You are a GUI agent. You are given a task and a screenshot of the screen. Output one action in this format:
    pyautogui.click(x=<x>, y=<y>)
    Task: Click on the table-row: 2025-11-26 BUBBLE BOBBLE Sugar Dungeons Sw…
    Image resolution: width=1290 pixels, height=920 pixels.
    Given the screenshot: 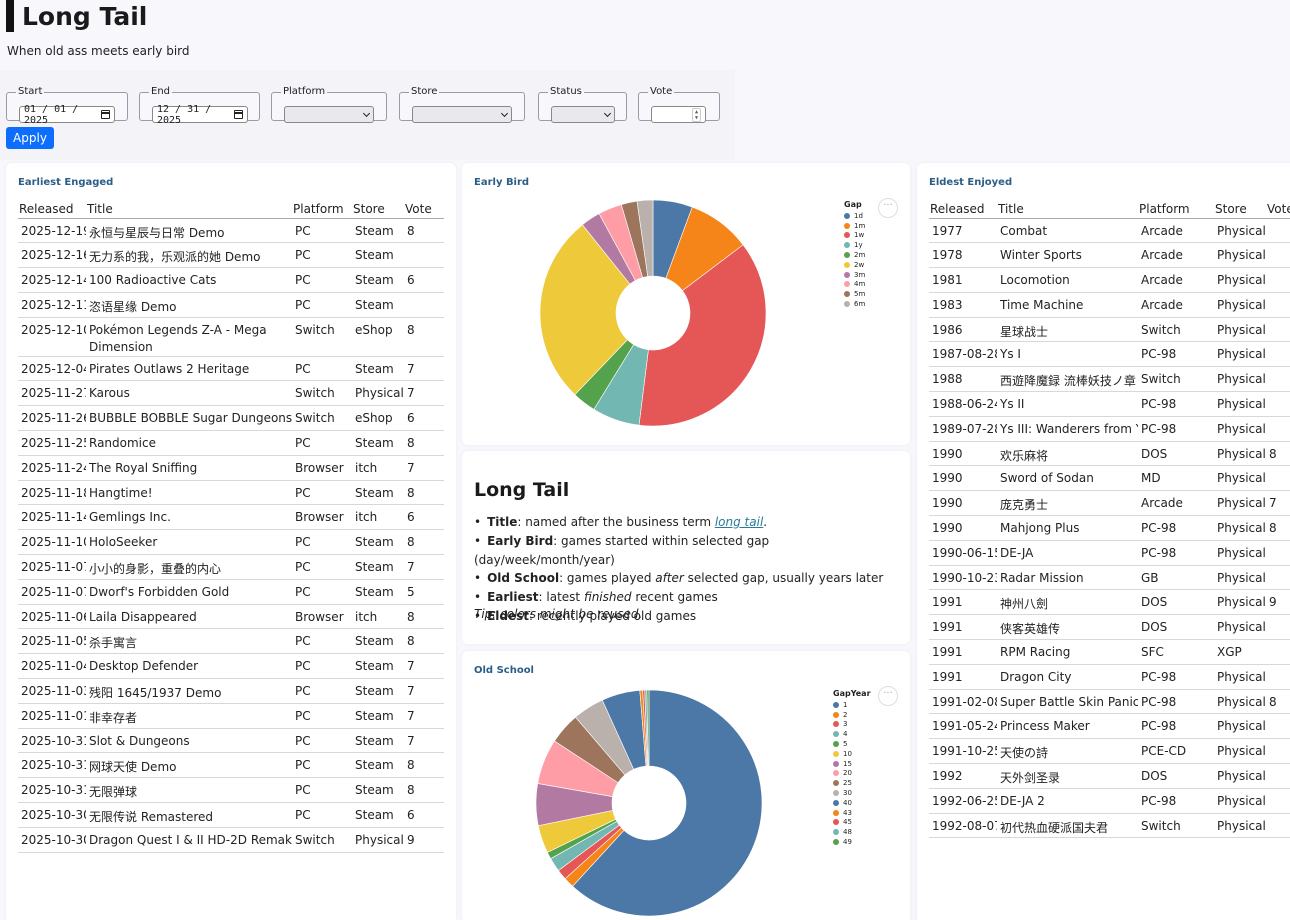 What is the action you would take?
    pyautogui.click(x=231, y=418)
    